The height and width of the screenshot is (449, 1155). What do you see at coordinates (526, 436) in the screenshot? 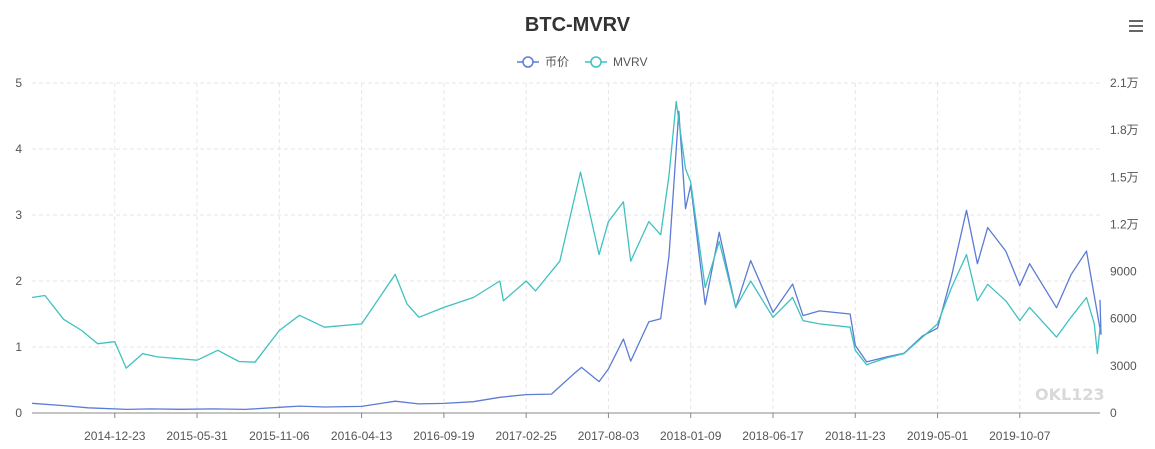
I see `x-tick-label: 2017-02-25` at bounding box center [526, 436].